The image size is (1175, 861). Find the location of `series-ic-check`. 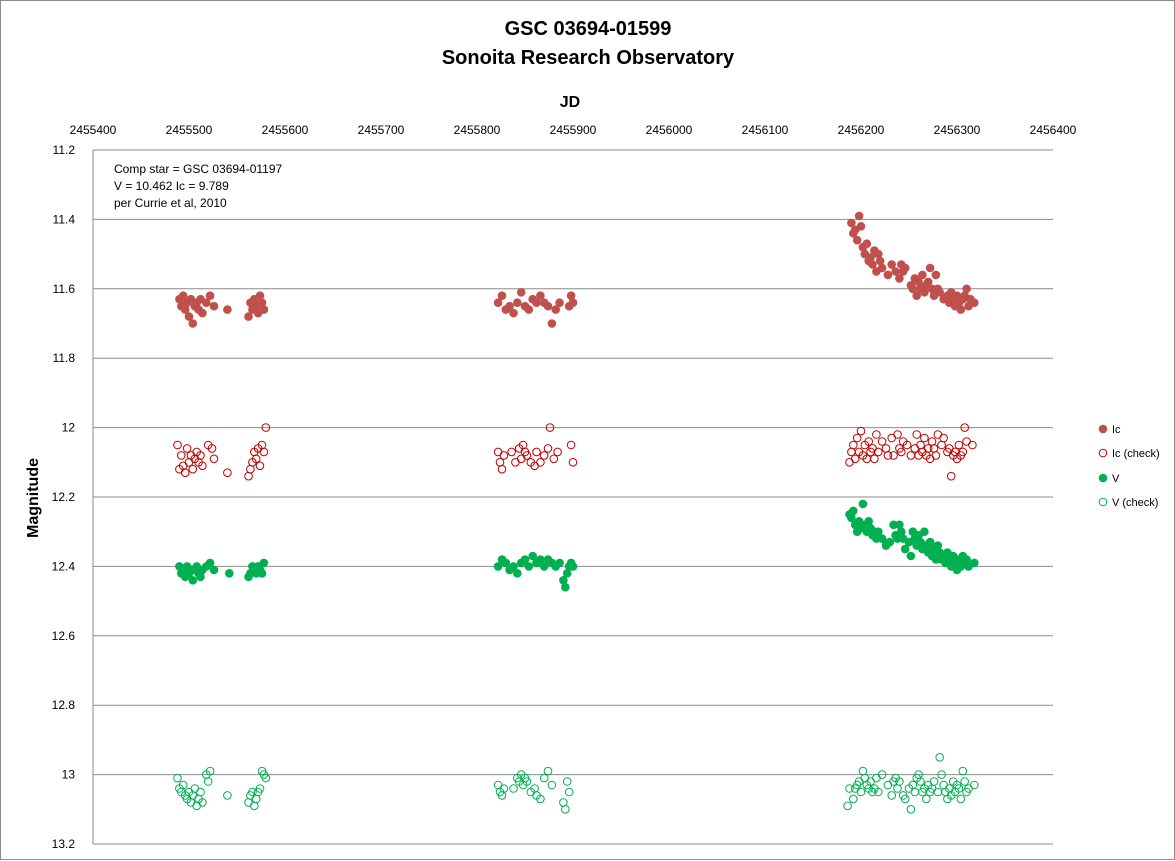

series-ic-check is located at coordinates (575, 452).